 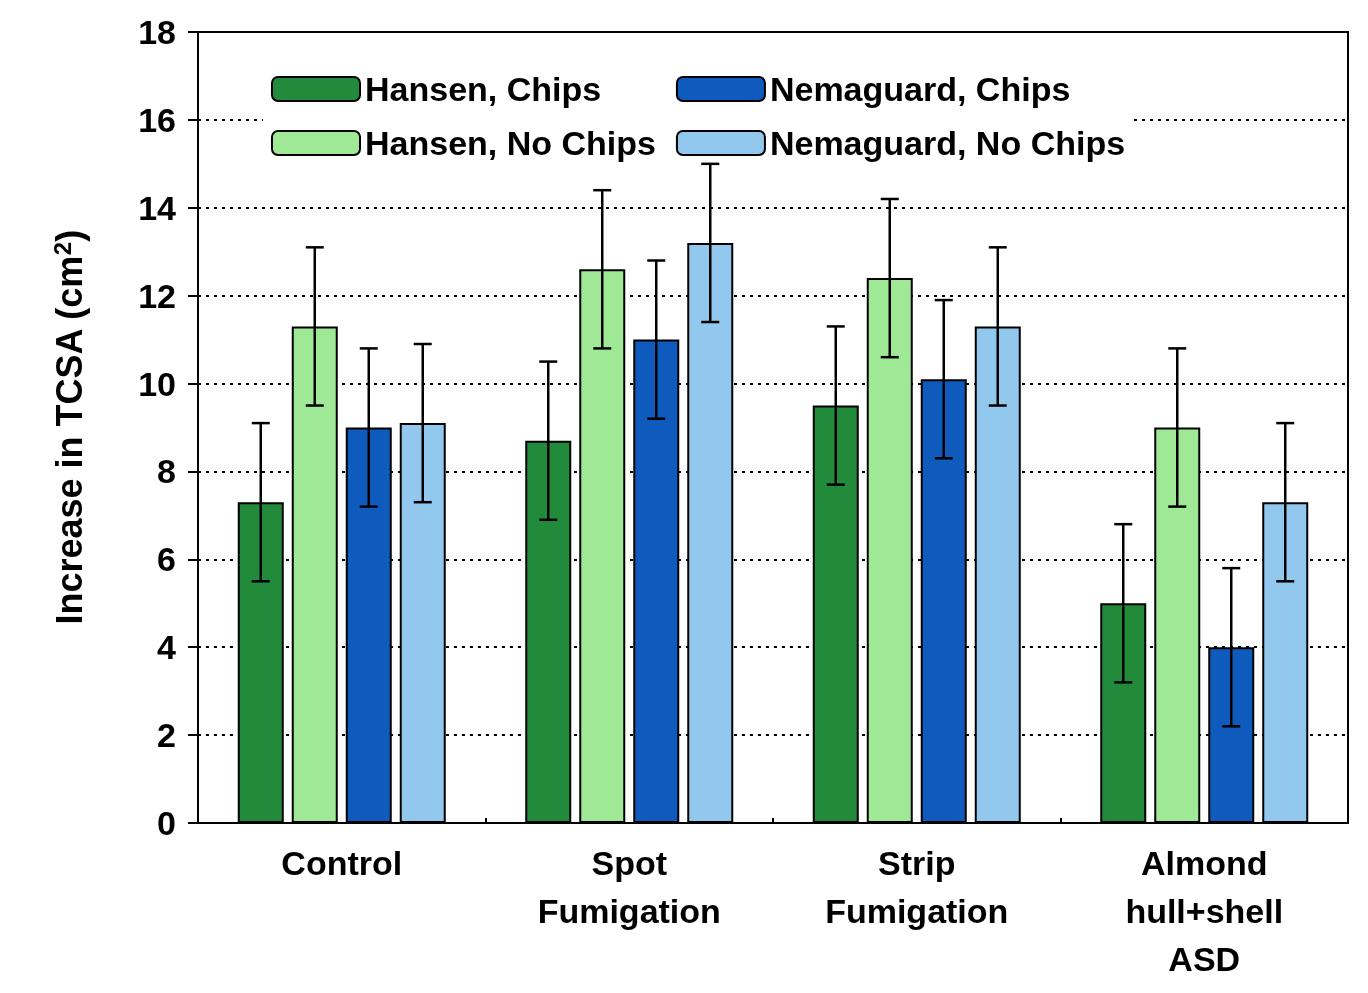 What do you see at coordinates (166, 471) in the screenshot?
I see `y-tick-label: 8` at bounding box center [166, 471].